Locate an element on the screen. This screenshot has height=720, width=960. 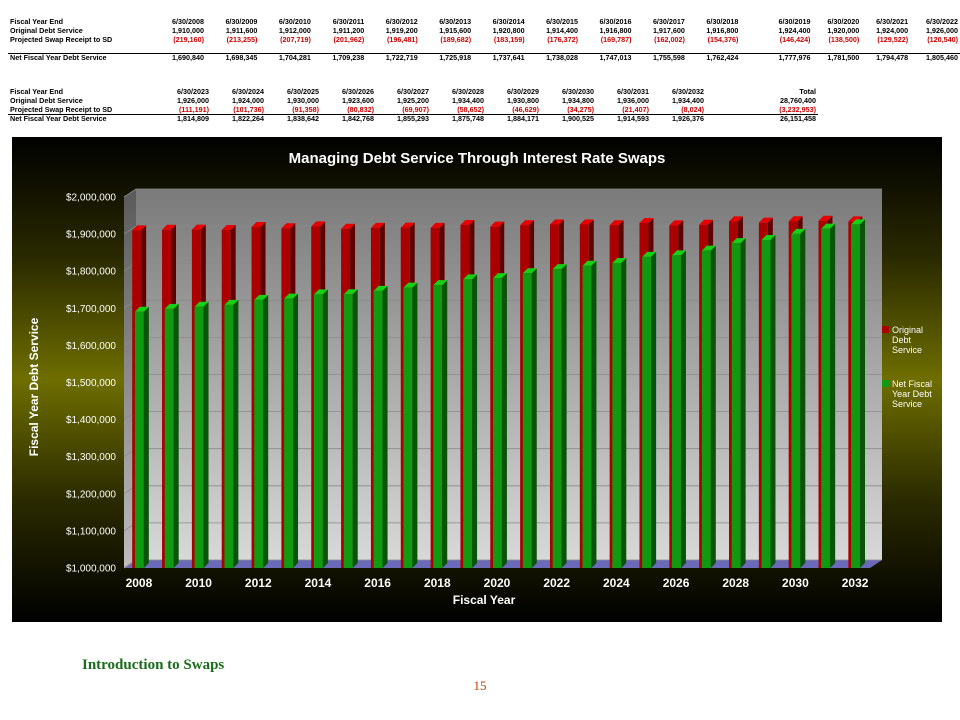
table-cell: 1,920,800 is located at coordinates (508, 30).